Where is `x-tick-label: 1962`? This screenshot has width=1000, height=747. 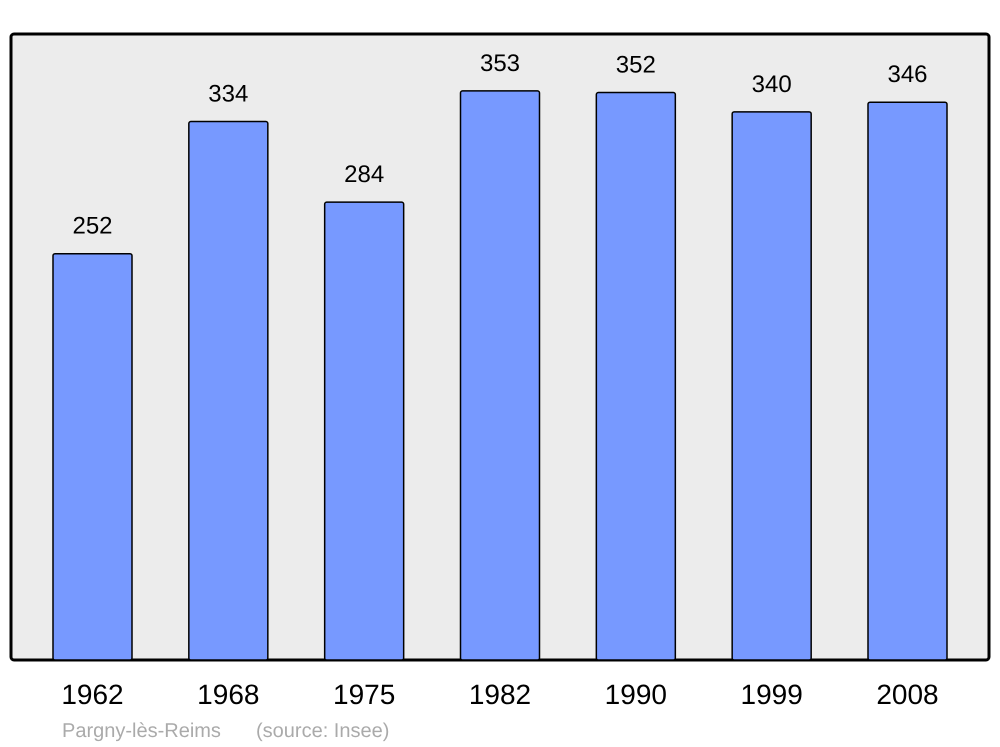
x-tick-label: 1962 is located at coordinates (92, 694).